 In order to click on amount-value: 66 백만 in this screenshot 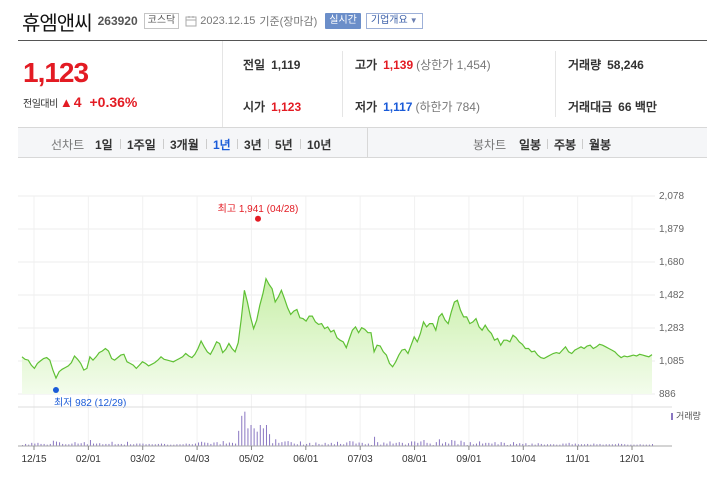, I will do `click(637, 107)`.